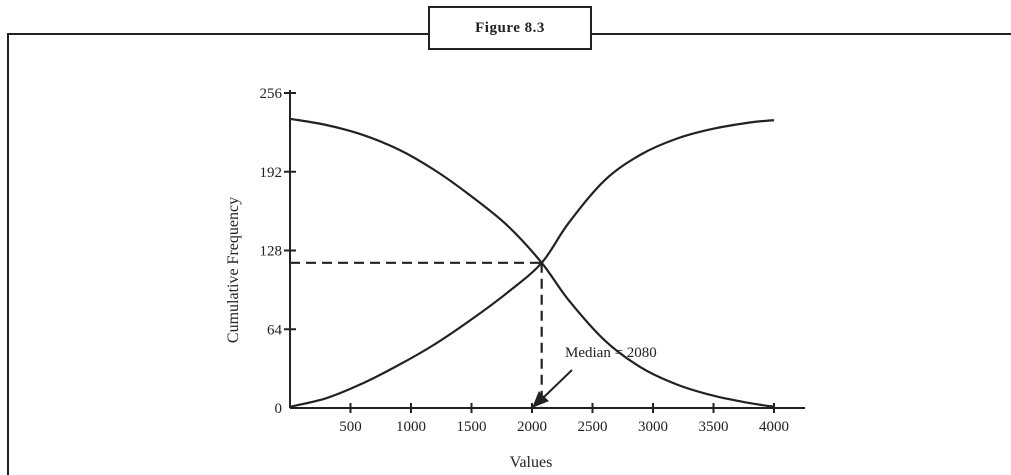 The image size is (1011, 475). I want to click on y-tick-label: 192, so click(271, 173).